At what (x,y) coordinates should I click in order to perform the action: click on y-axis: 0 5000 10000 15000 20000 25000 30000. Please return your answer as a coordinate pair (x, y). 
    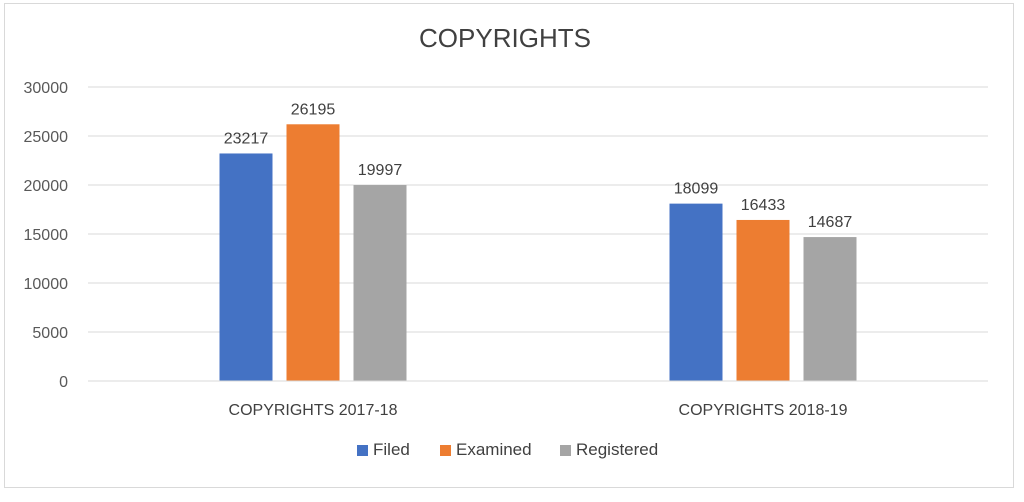
    Looking at the image, I should click on (46, 235).